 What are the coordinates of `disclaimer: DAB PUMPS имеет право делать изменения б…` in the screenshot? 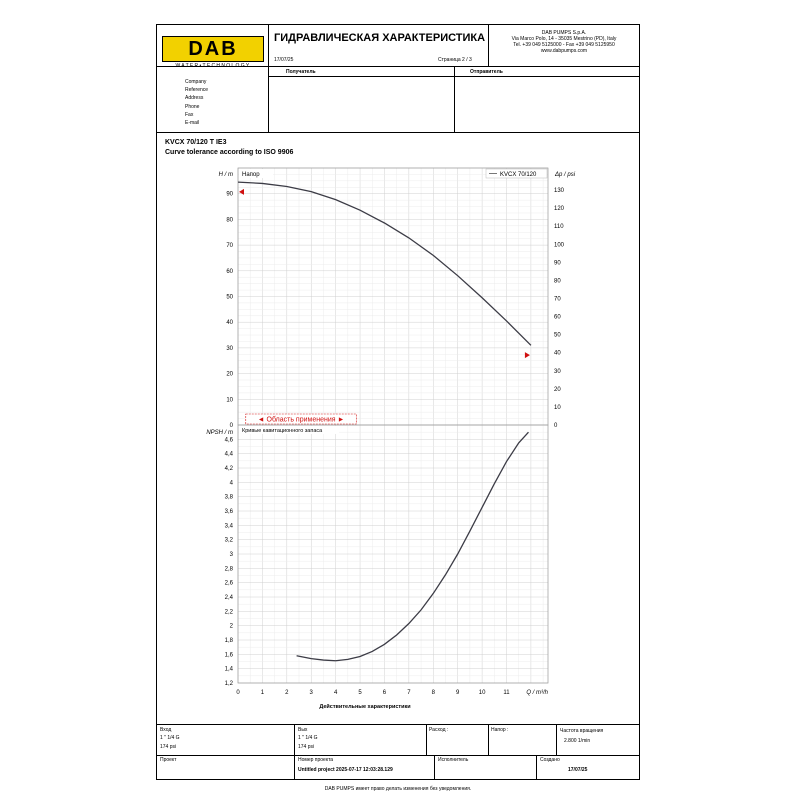 It's located at (398, 789).